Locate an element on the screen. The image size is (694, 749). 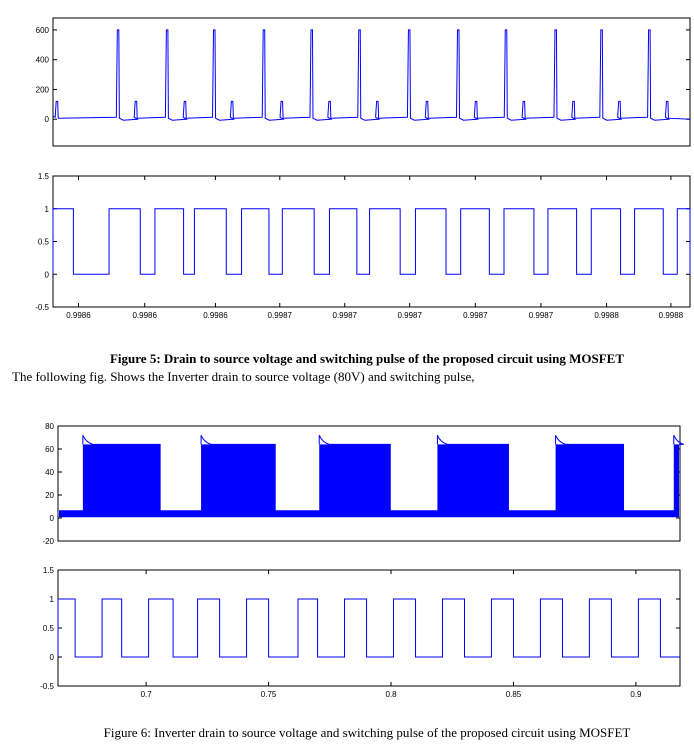
x-tick-label: 0.85 is located at coordinates (514, 694).